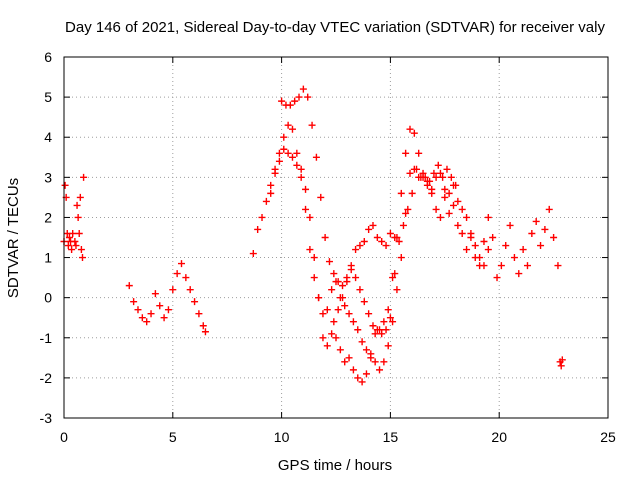 The image size is (640, 480). I want to click on y-tick-label: 3, so click(48, 177).